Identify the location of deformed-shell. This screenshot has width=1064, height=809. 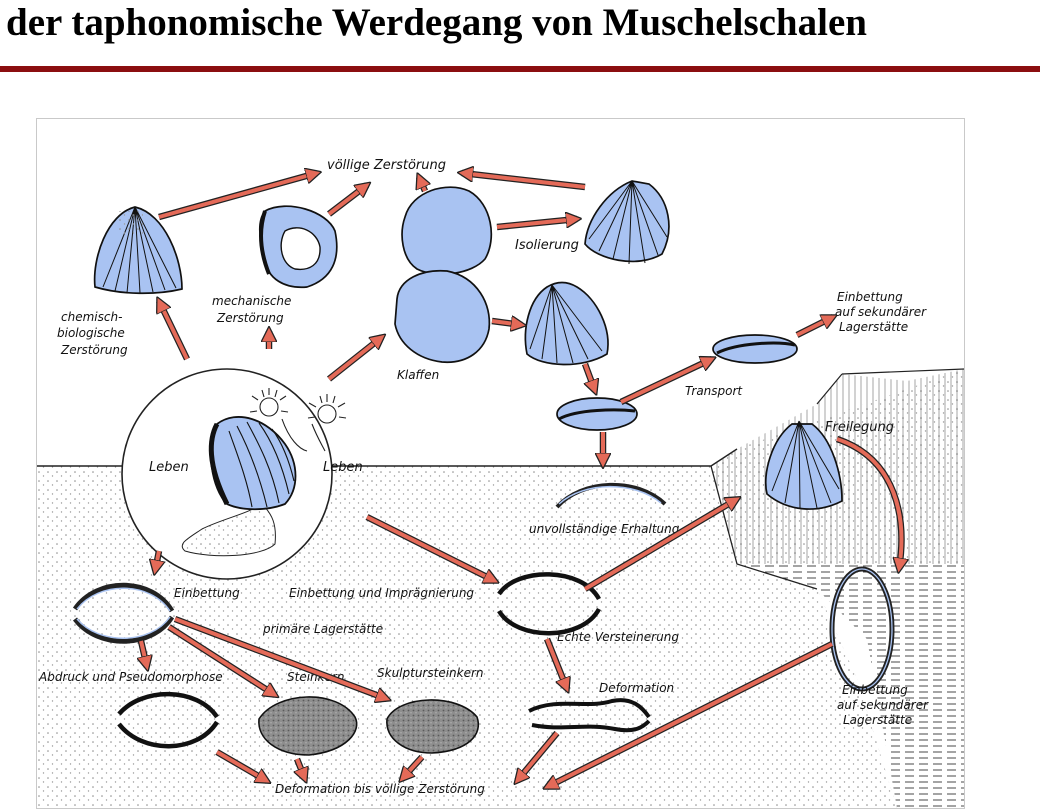
(589, 715).